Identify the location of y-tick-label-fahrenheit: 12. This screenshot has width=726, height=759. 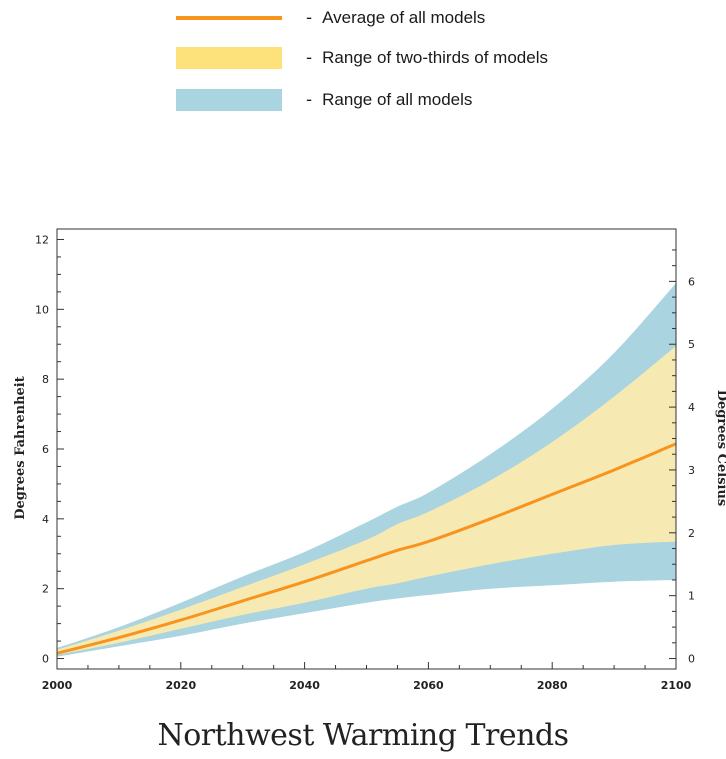
(42, 239).